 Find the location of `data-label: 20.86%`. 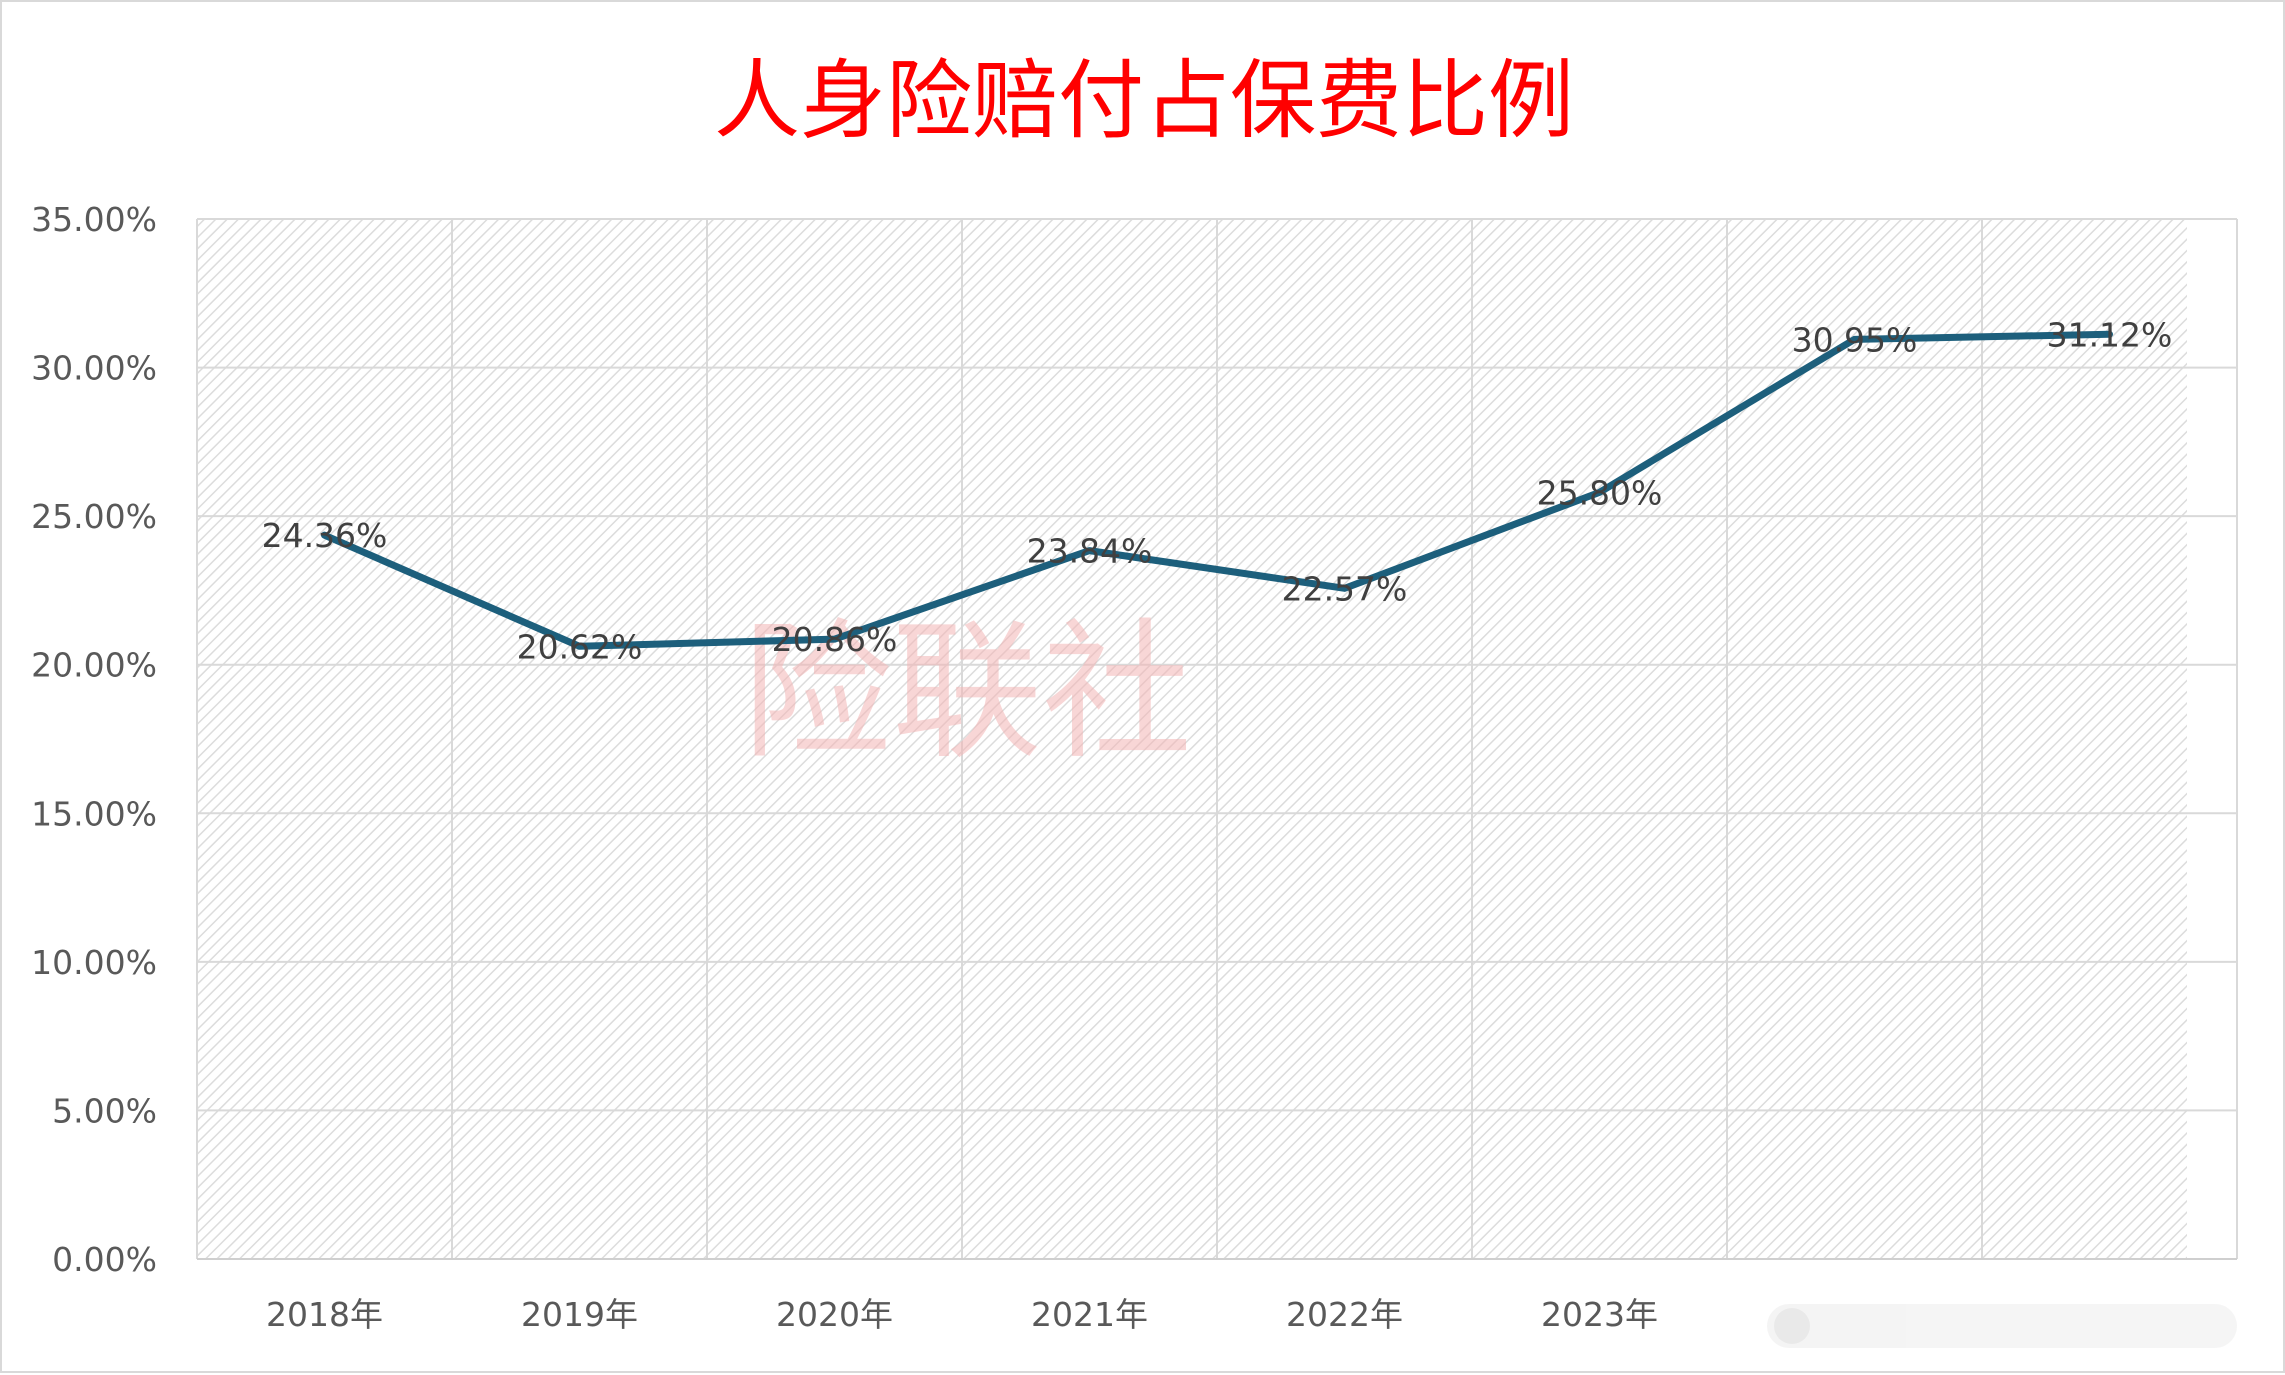

data-label: 20.86% is located at coordinates (835, 639).